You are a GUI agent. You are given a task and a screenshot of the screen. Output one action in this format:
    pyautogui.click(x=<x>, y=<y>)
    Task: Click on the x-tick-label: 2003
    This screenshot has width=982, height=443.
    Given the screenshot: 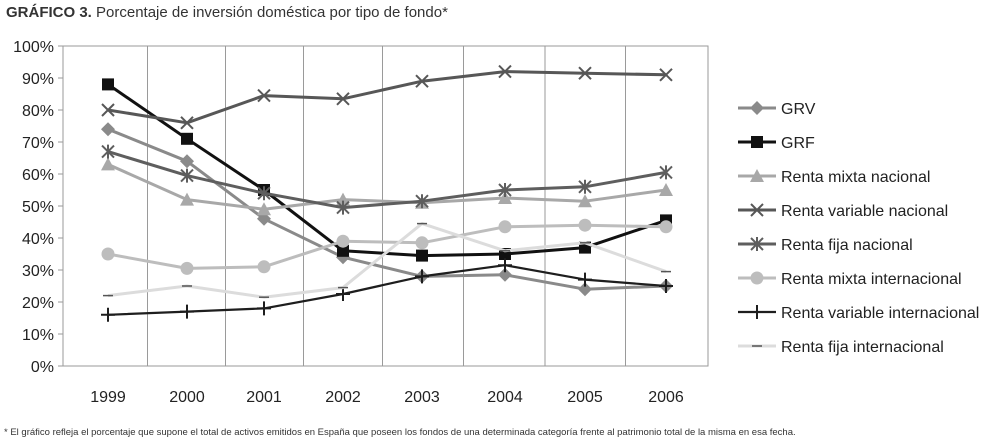 What is the action you would take?
    pyautogui.click(x=422, y=397)
    